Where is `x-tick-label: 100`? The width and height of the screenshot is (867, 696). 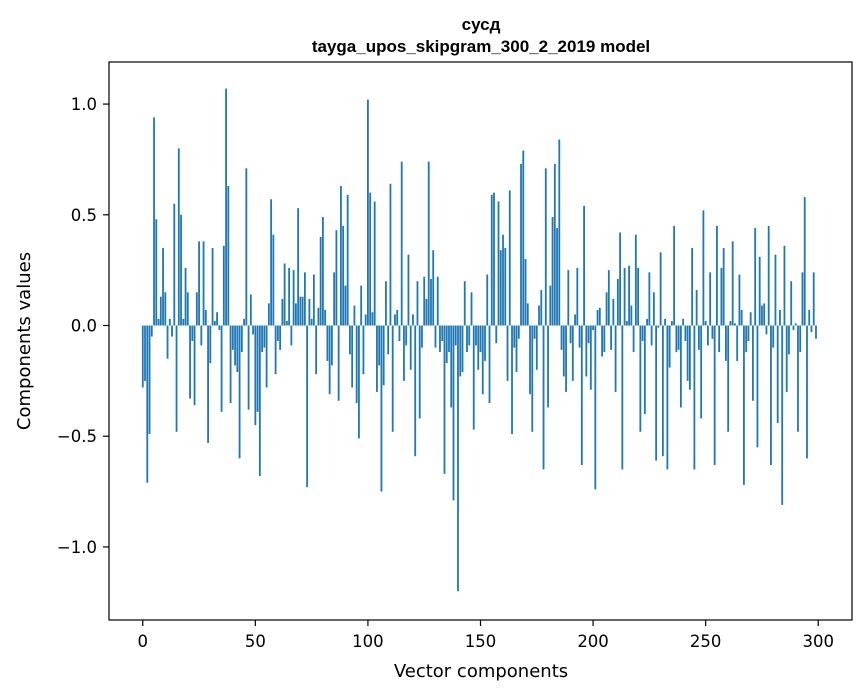 x-tick-label: 100 is located at coordinates (368, 641).